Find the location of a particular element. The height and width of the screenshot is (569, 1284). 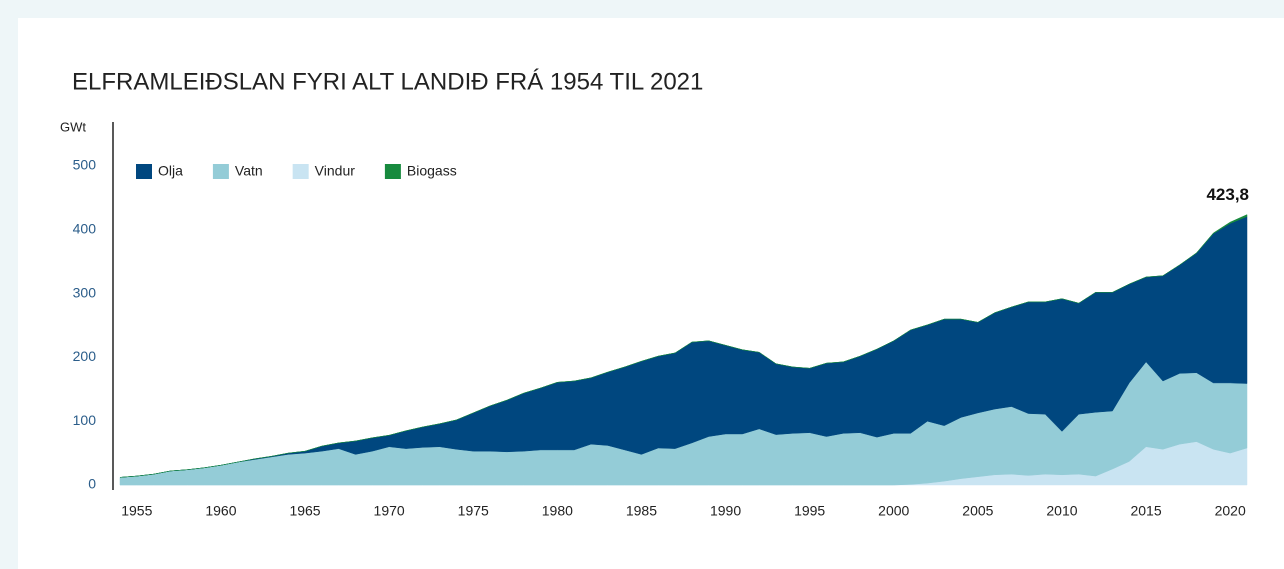

y-tick-label: 0 is located at coordinates (92, 484).